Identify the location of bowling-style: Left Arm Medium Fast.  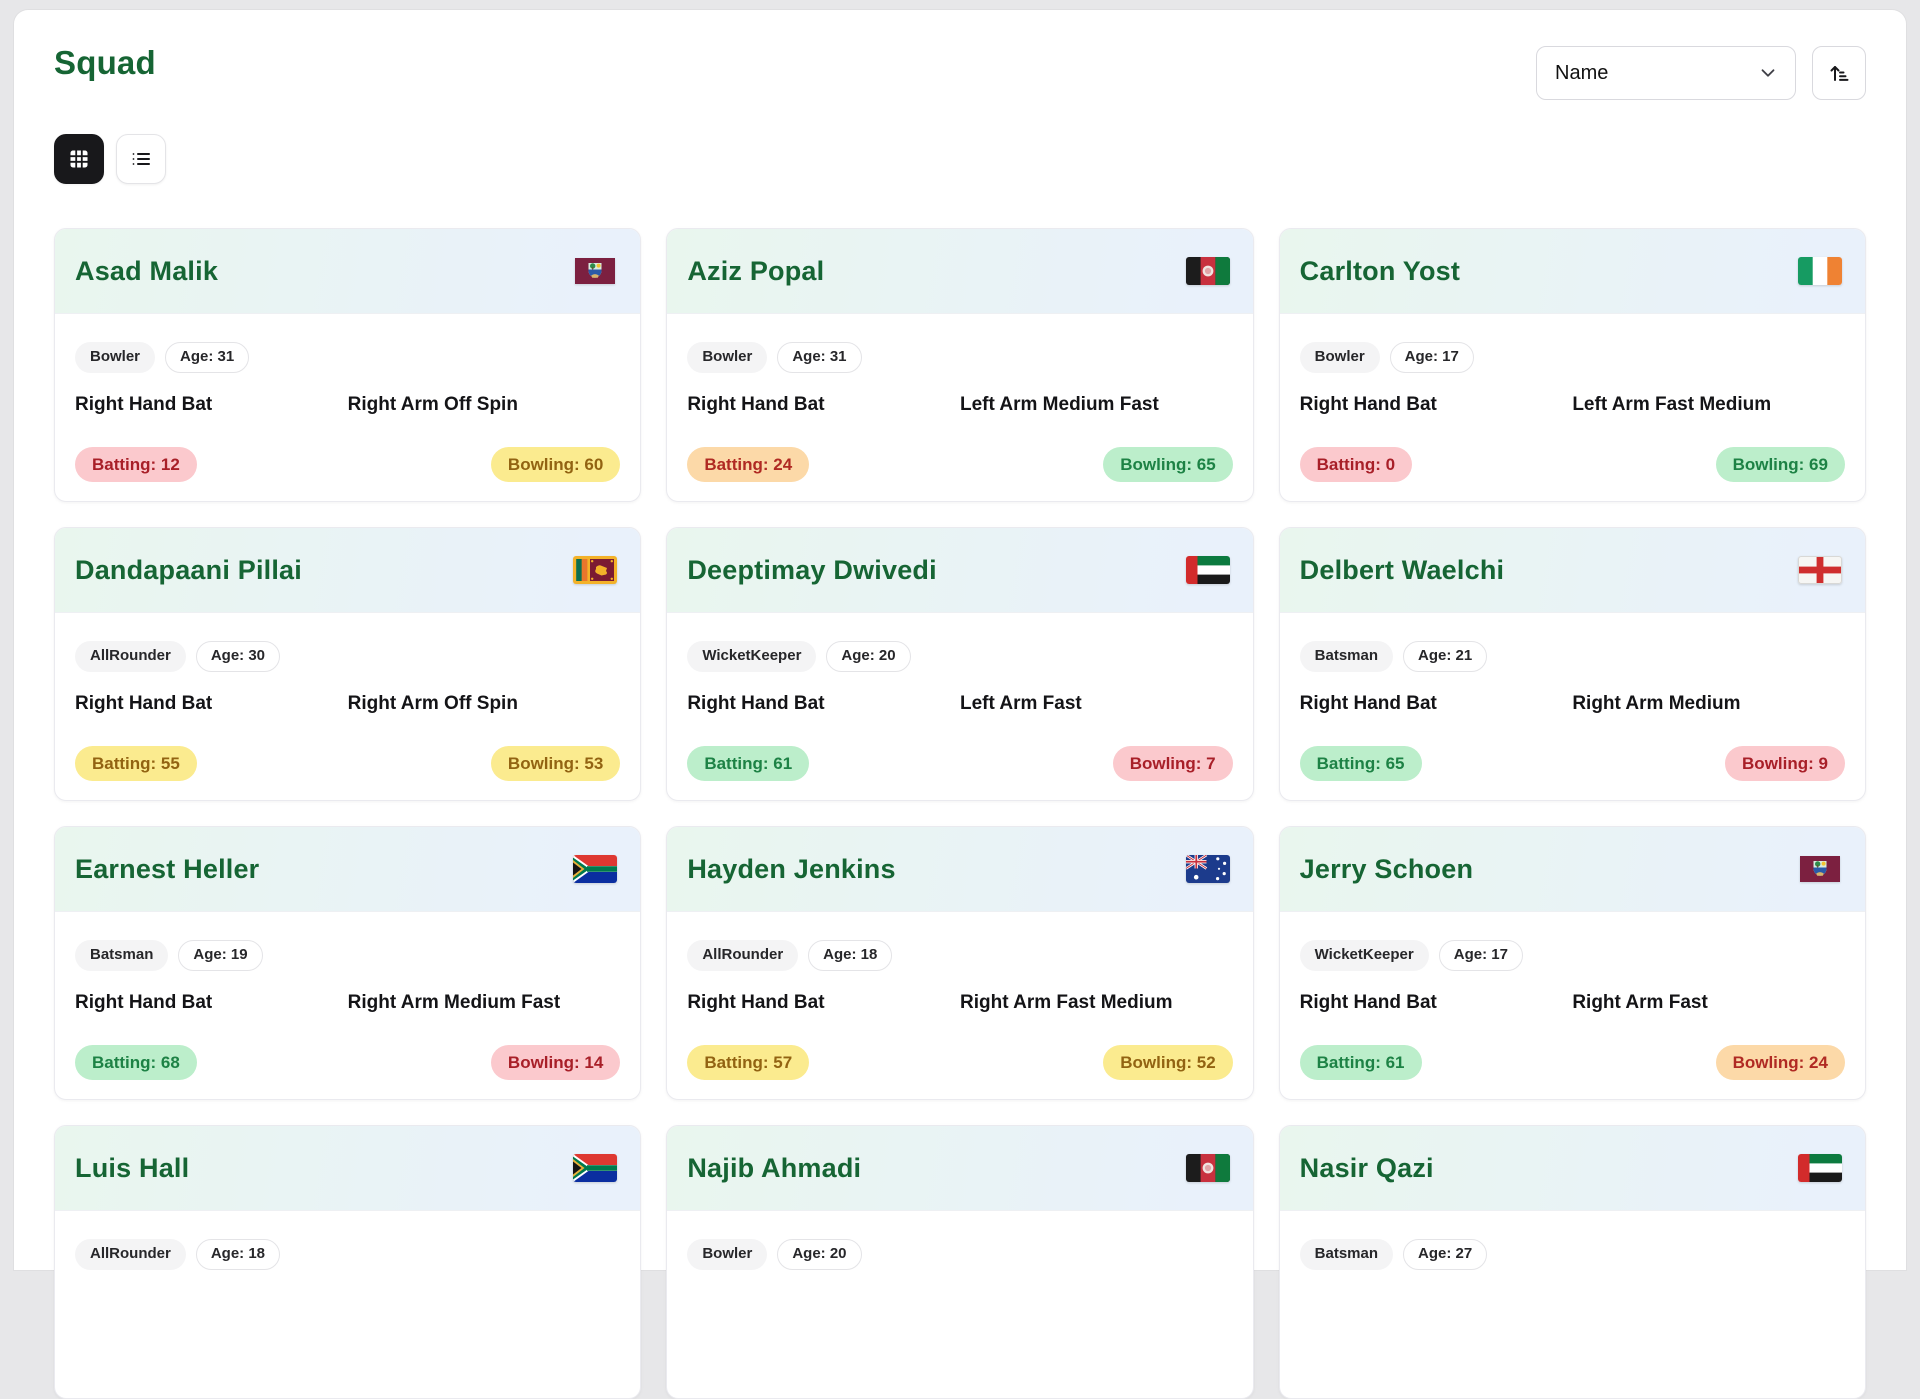
(1059, 404).